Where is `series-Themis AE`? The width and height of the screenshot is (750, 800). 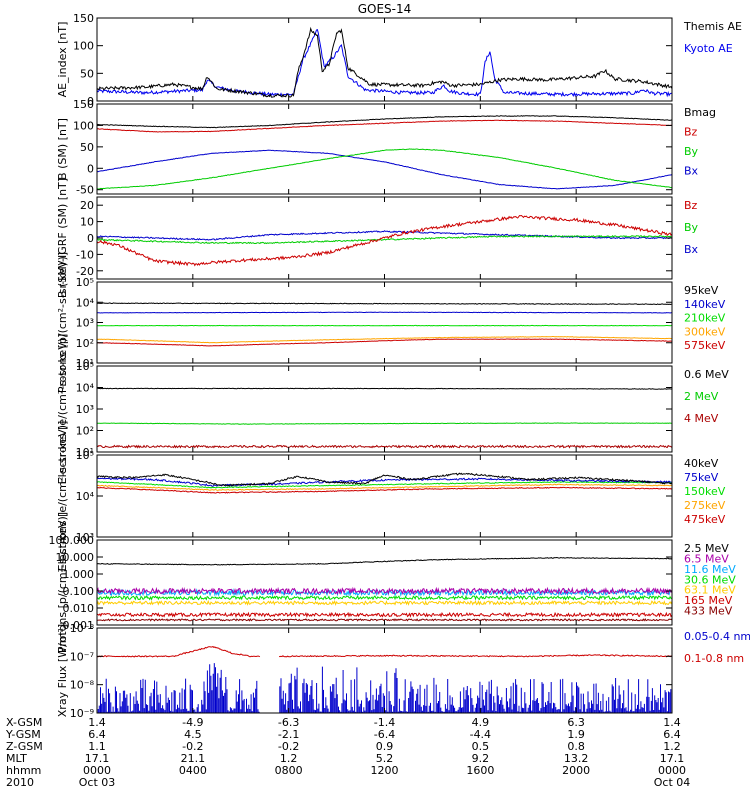 series-Themis AE is located at coordinates (384, 62).